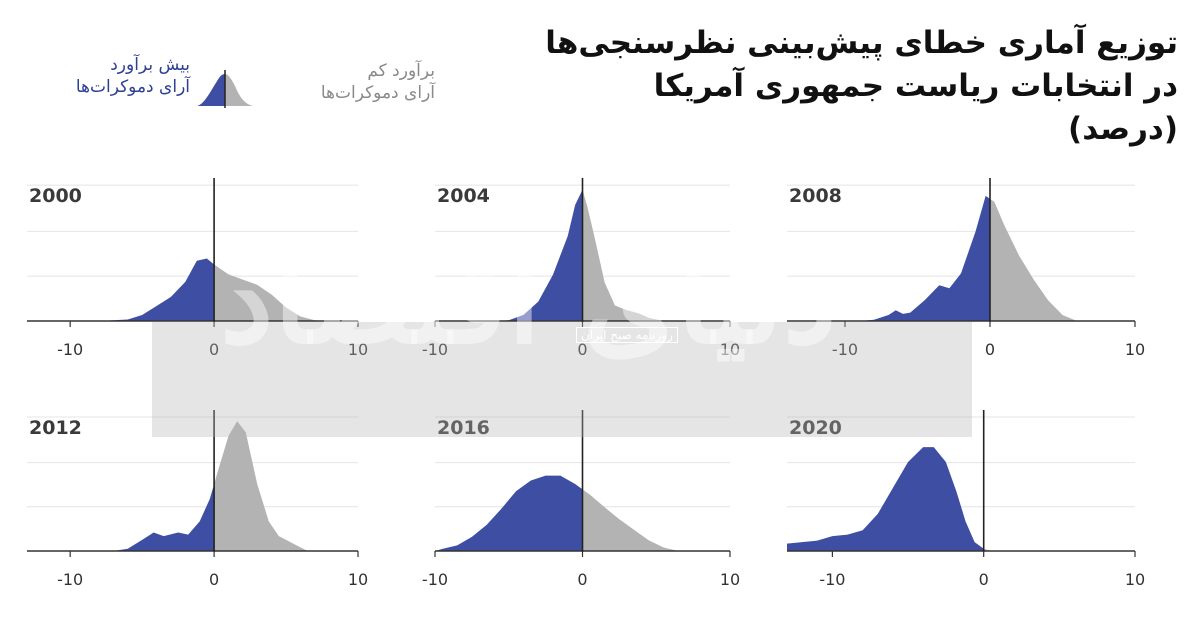 The width and height of the screenshot is (1200, 619). Describe the element at coordinates (377, 93) in the screenshot. I see `legend-under-line-2: آرای دموکرات‌ها` at that location.